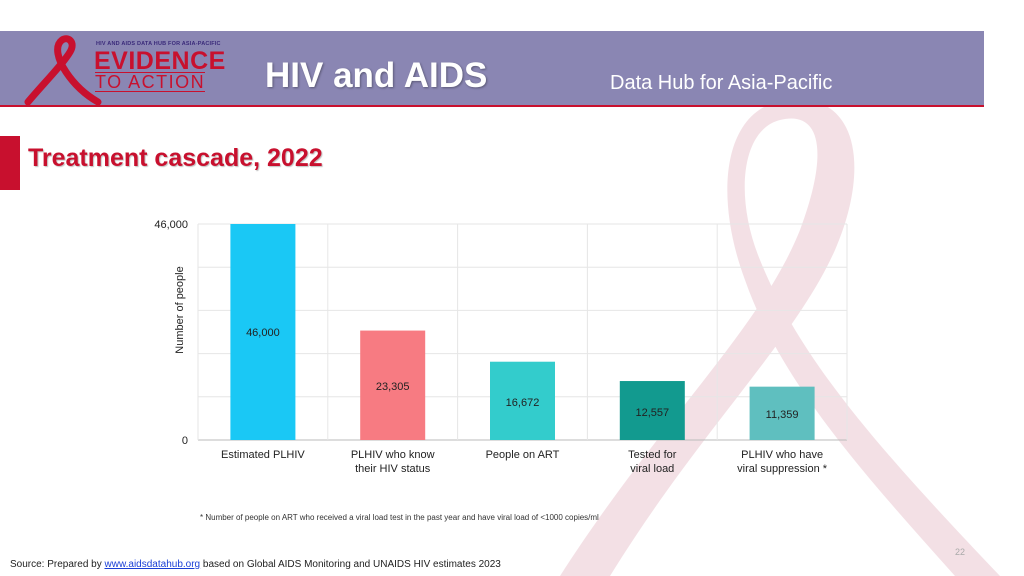  What do you see at coordinates (782, 469) in the screenshot?
I see `x-tick-label: viral suppression *` at bounding box center [782, 469].